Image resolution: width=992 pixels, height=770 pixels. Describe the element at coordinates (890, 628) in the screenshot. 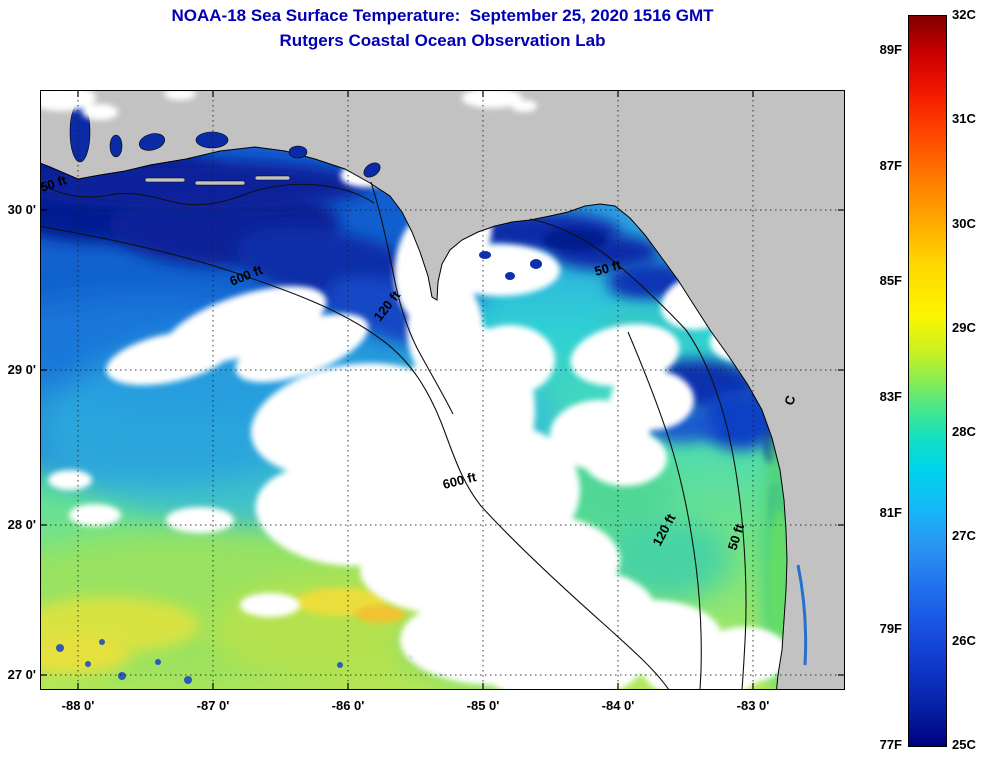

I see `colorbar-f-label-79: 79F` at that location.